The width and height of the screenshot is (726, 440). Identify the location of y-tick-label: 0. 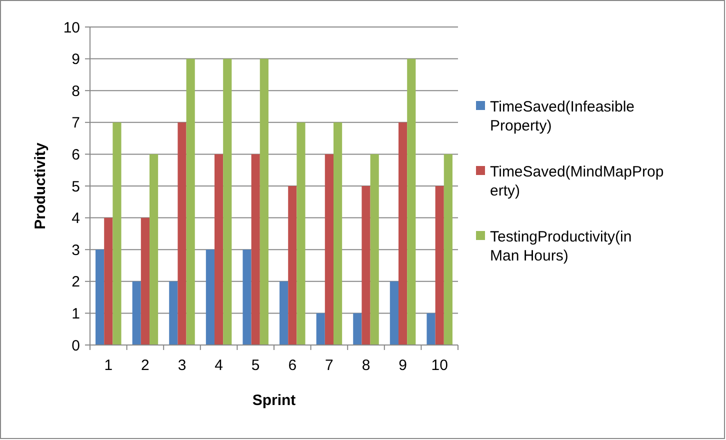
(76, 345).